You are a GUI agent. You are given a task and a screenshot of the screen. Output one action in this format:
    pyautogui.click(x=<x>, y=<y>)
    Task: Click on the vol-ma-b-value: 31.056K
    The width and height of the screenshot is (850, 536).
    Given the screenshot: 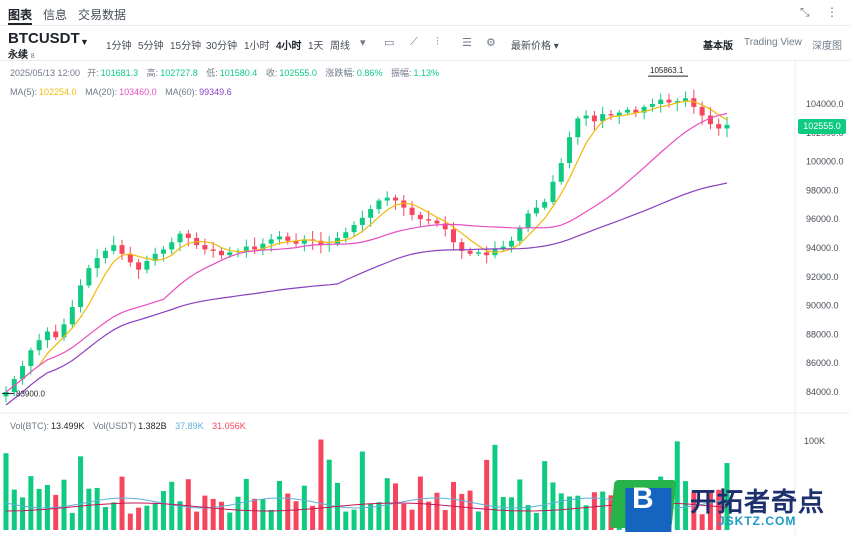 What is the action you would take?
    pyautogui.click(x=229, y=426)
    